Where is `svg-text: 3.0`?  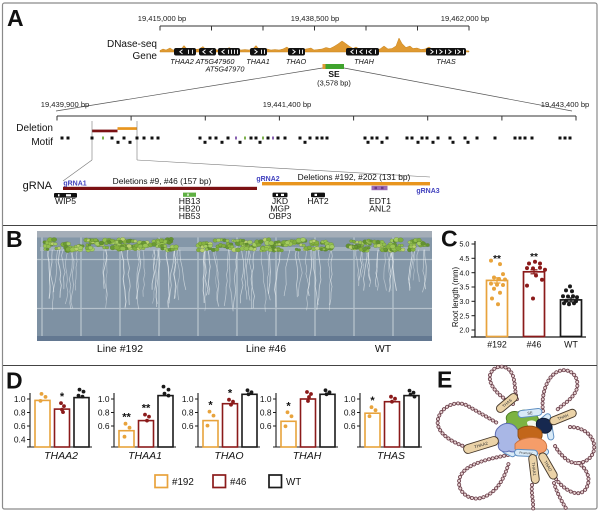 svg-text: 3.0 is located at coordinates (464, 301).